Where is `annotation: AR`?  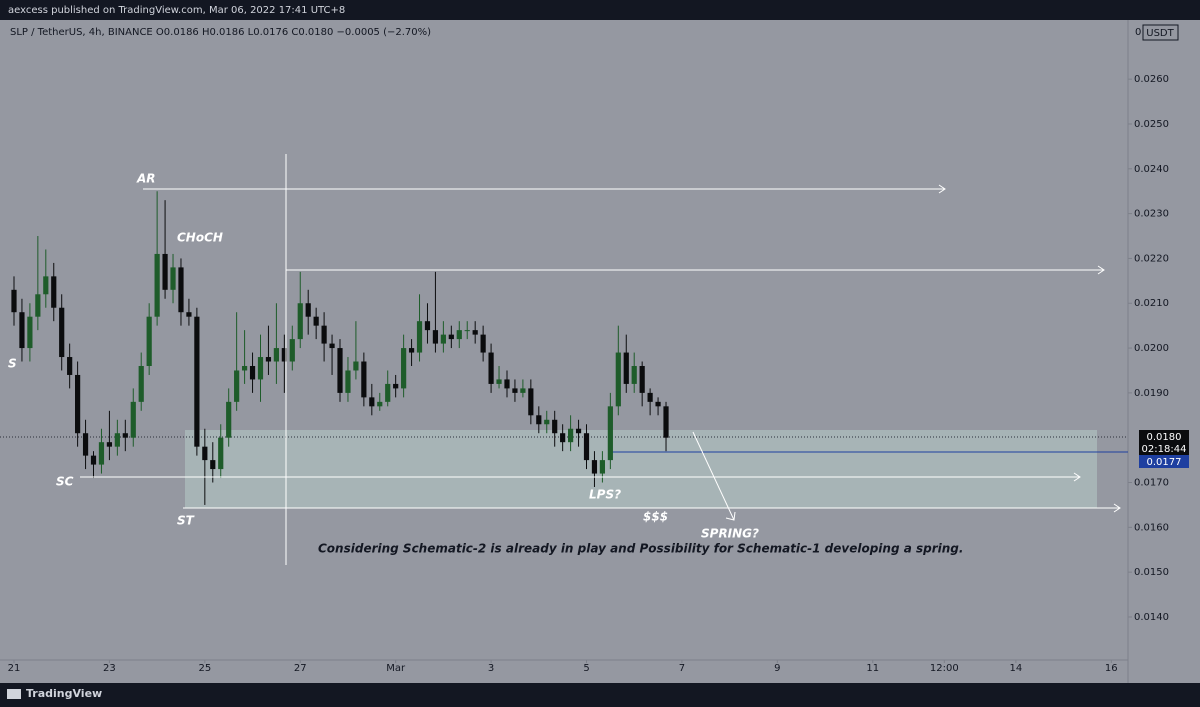 annotation: AR is located at coordinates (146, 179).